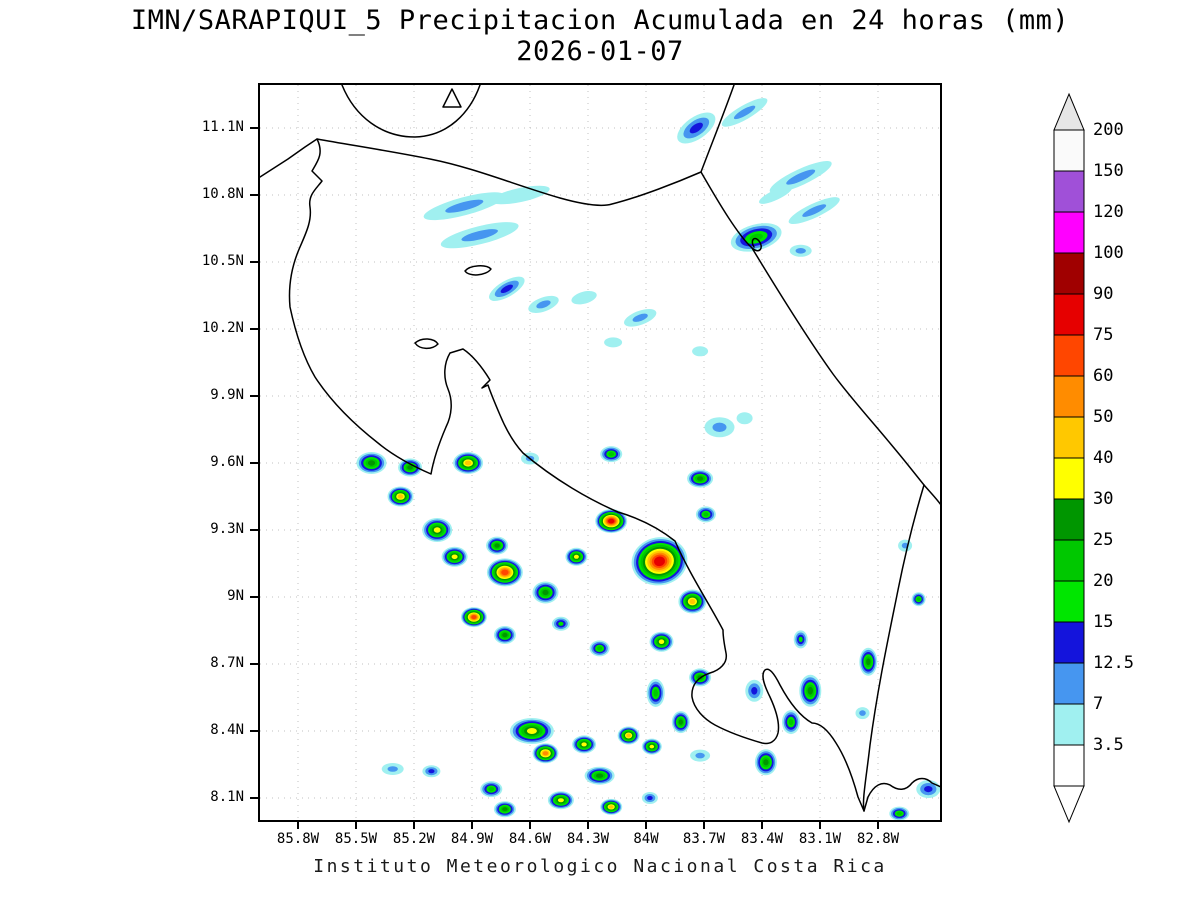 The height and width of the screenshot is (900, 1200). What do you see at coordinates (1103, 581) in the screenshot?
I see `colorbar-tick-label: 20` at bounding box center [1103, 581].